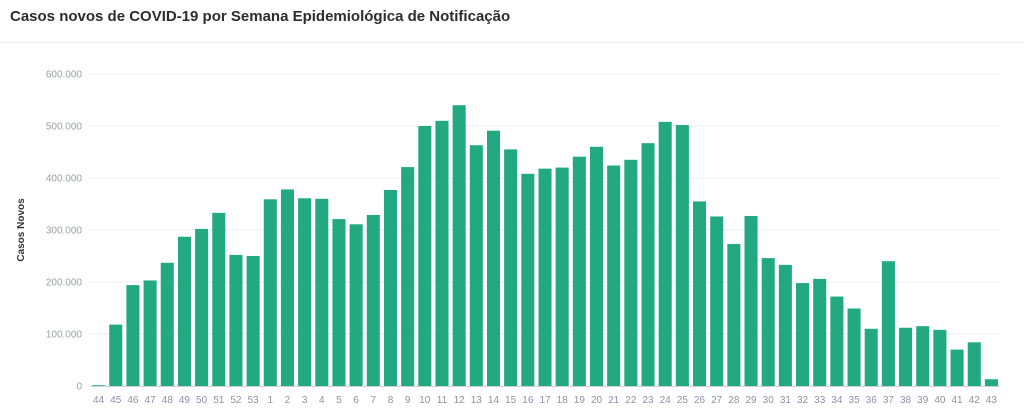  I want to click on x-tick-label: 5, so click(339, 400).